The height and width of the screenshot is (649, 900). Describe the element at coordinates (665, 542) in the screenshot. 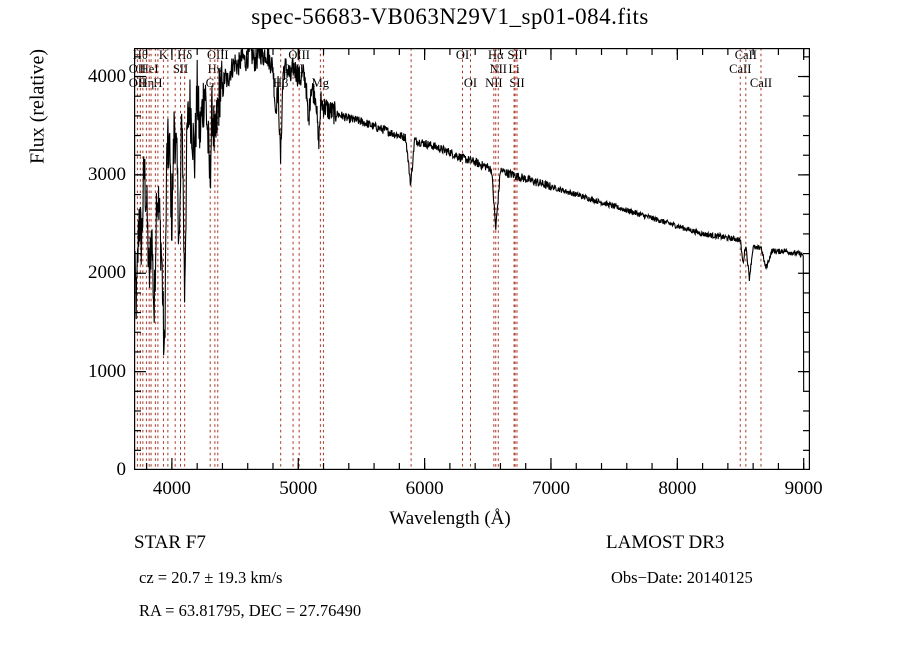

I see `footer-survey: LAMOST DR3` at that location.